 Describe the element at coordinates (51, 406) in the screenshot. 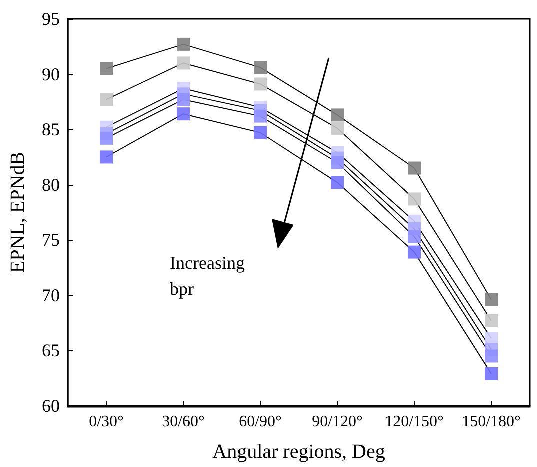

I see `y-tick-label: 60` at that location.